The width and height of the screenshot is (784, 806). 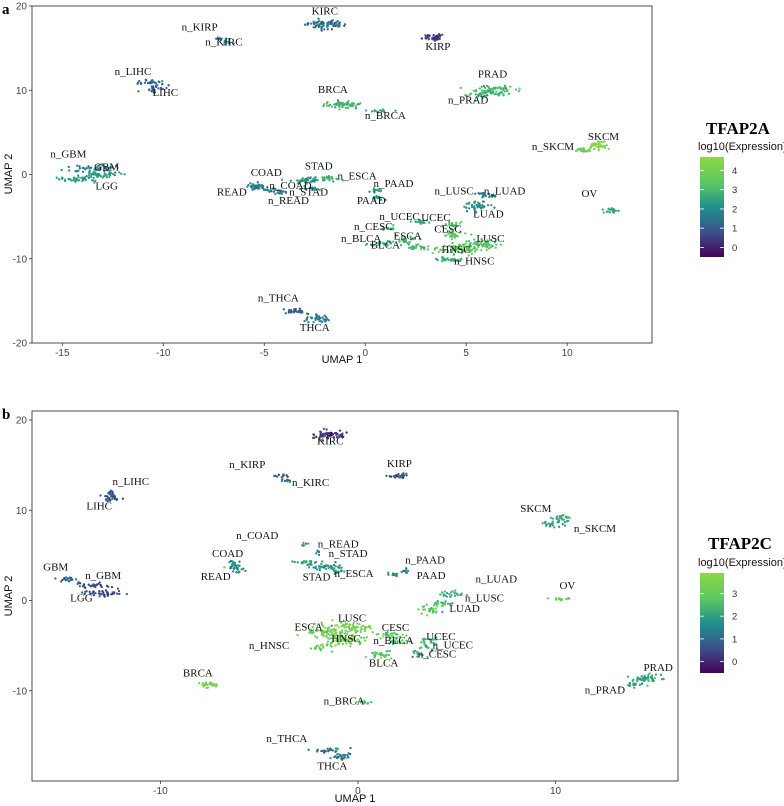 I want to click on colorbar-tick-label: 2, so click(x=734, y=617).